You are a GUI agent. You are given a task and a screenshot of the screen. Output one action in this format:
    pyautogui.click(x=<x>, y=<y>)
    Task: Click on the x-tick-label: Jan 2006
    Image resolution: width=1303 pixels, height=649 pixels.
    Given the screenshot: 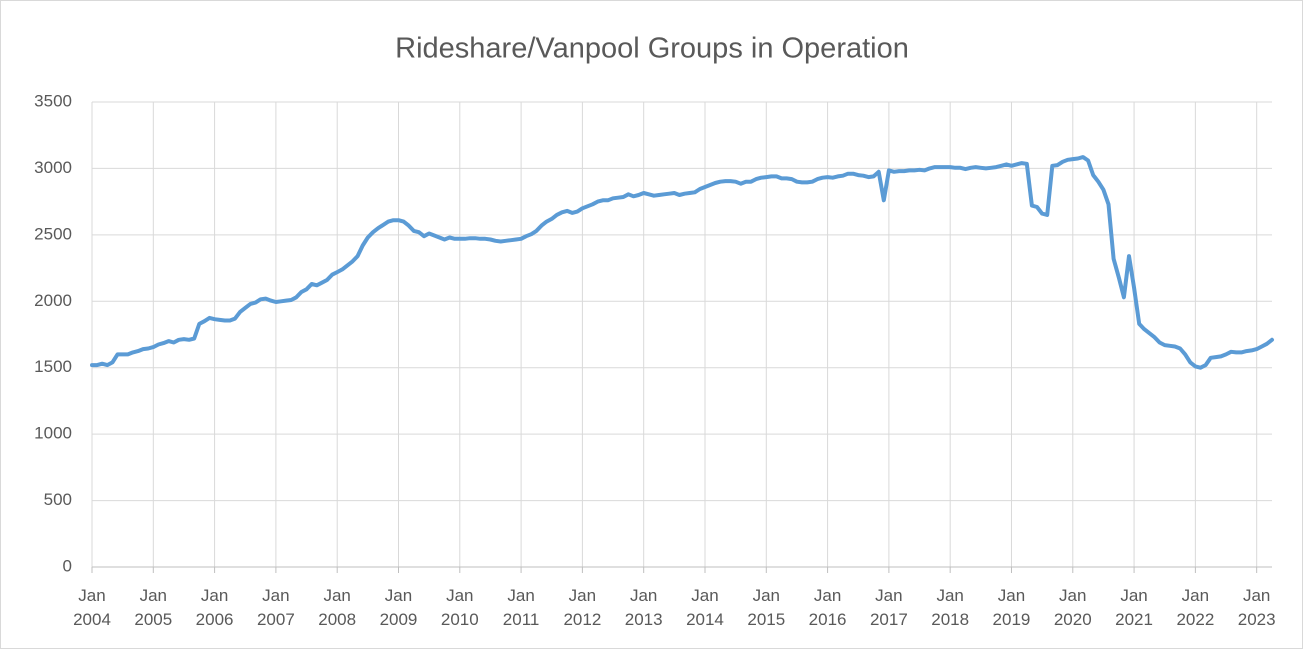 What is the action you would take?
    pyautogui.click(x=214, y=607)
    